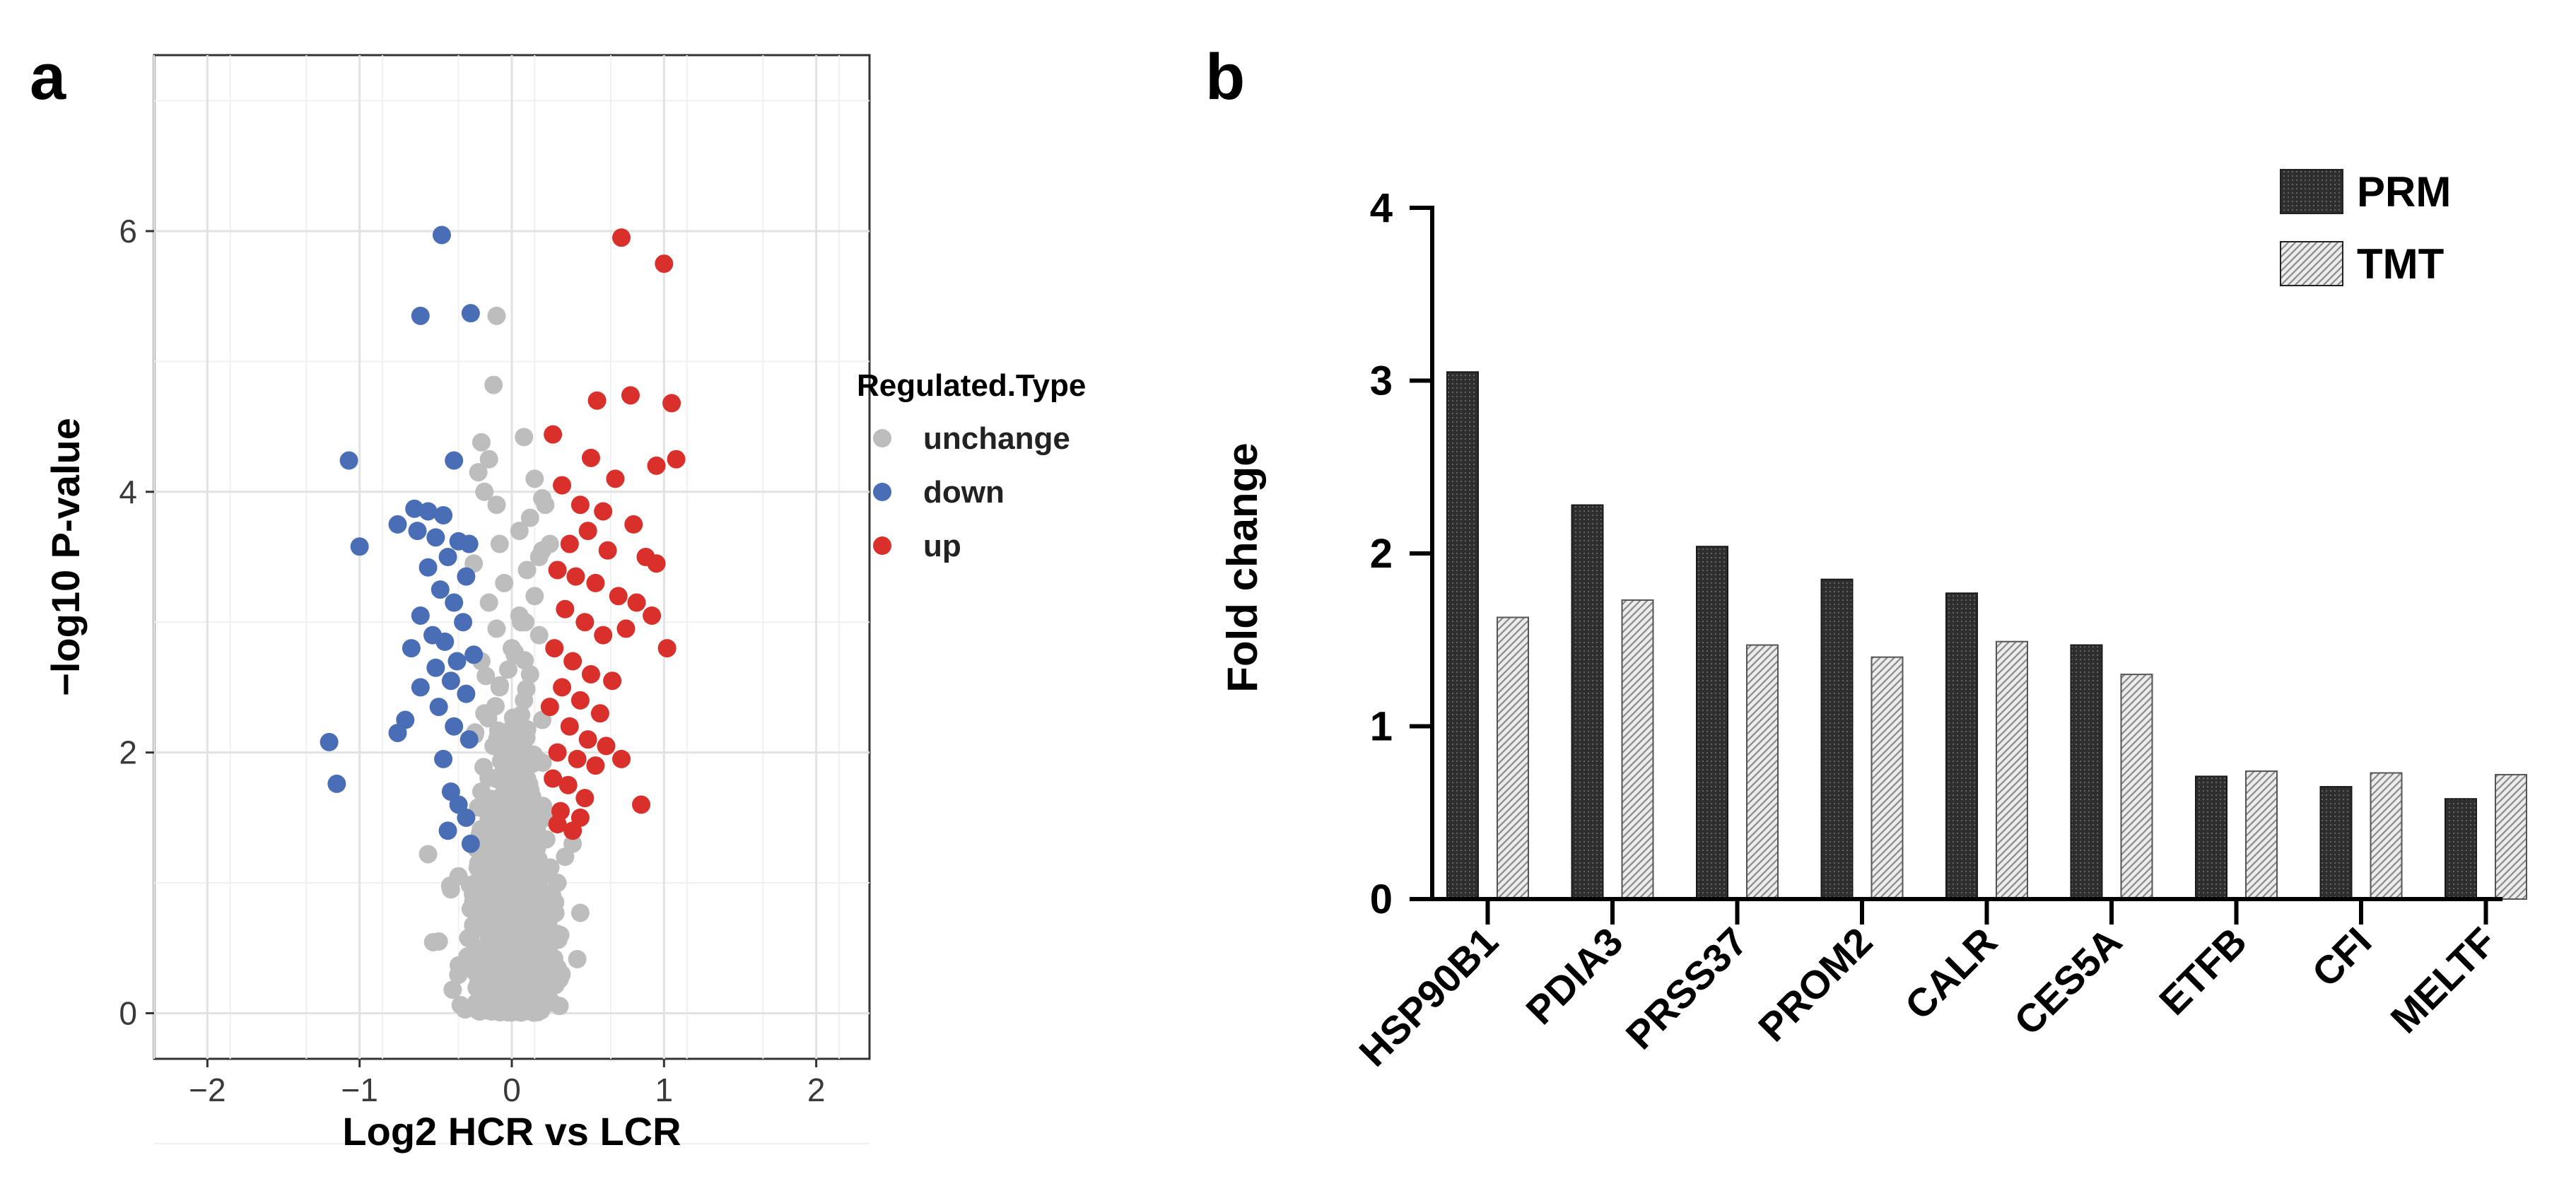  I want to click on category-label-CES5A: CES5A, so click(2069, 981).